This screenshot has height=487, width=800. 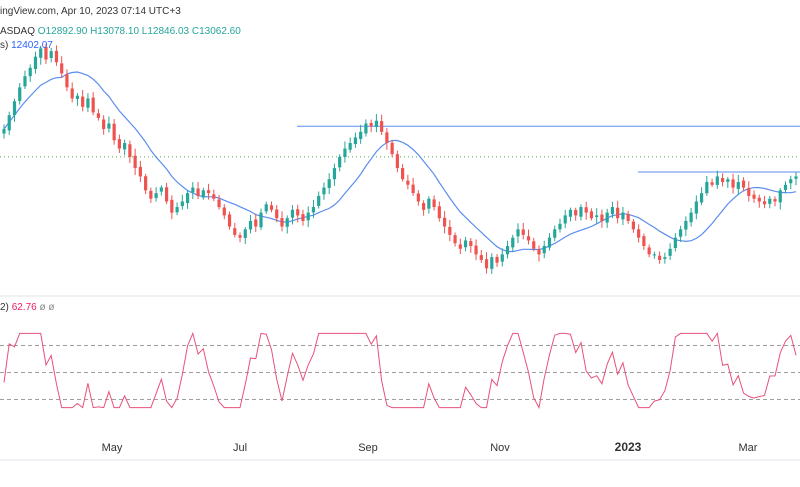 I want to click on open-value: O12892.90, so click(x=62, y=31).